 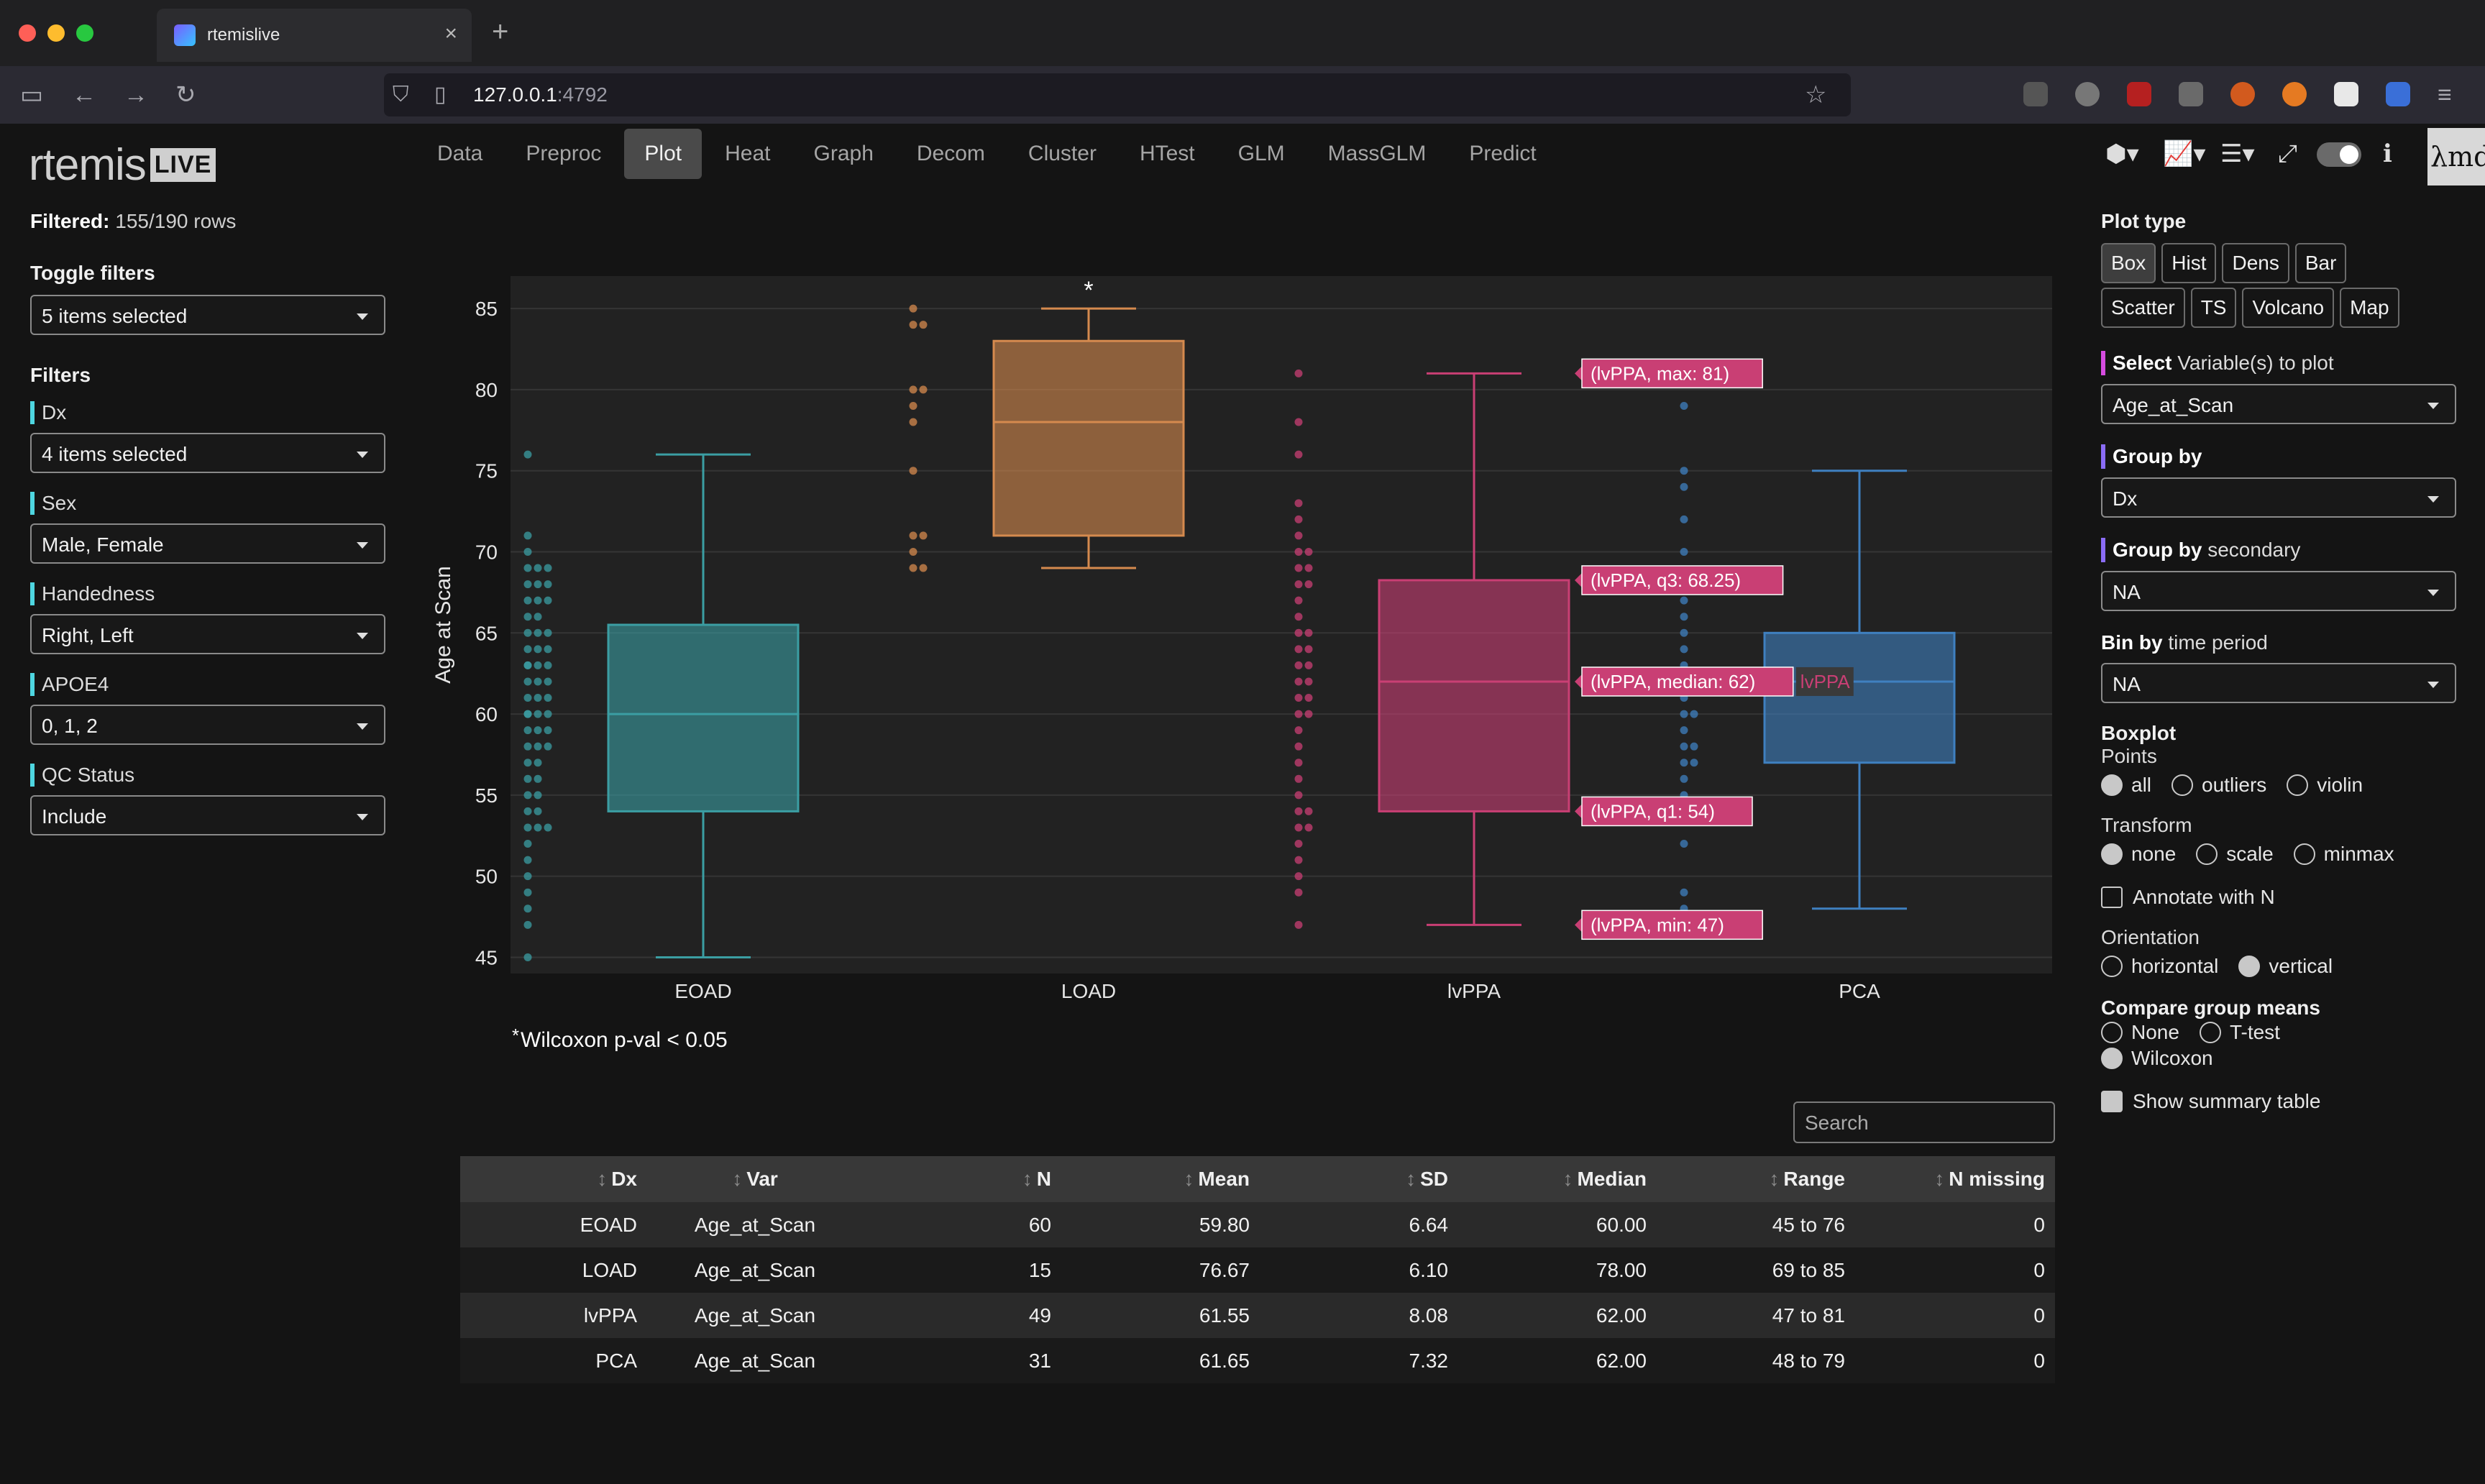 I want to click on compare-none-radio: None, so click(x=2140, y=1032).